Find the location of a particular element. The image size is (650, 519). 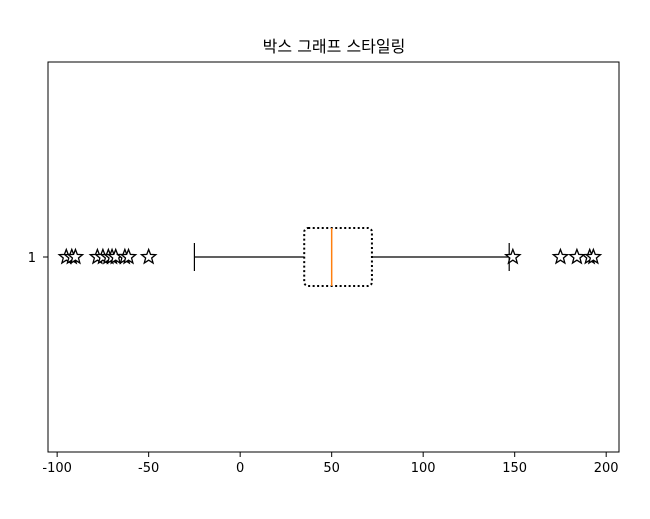

x-tick-label: -50 is located at coordinates (148, 468).